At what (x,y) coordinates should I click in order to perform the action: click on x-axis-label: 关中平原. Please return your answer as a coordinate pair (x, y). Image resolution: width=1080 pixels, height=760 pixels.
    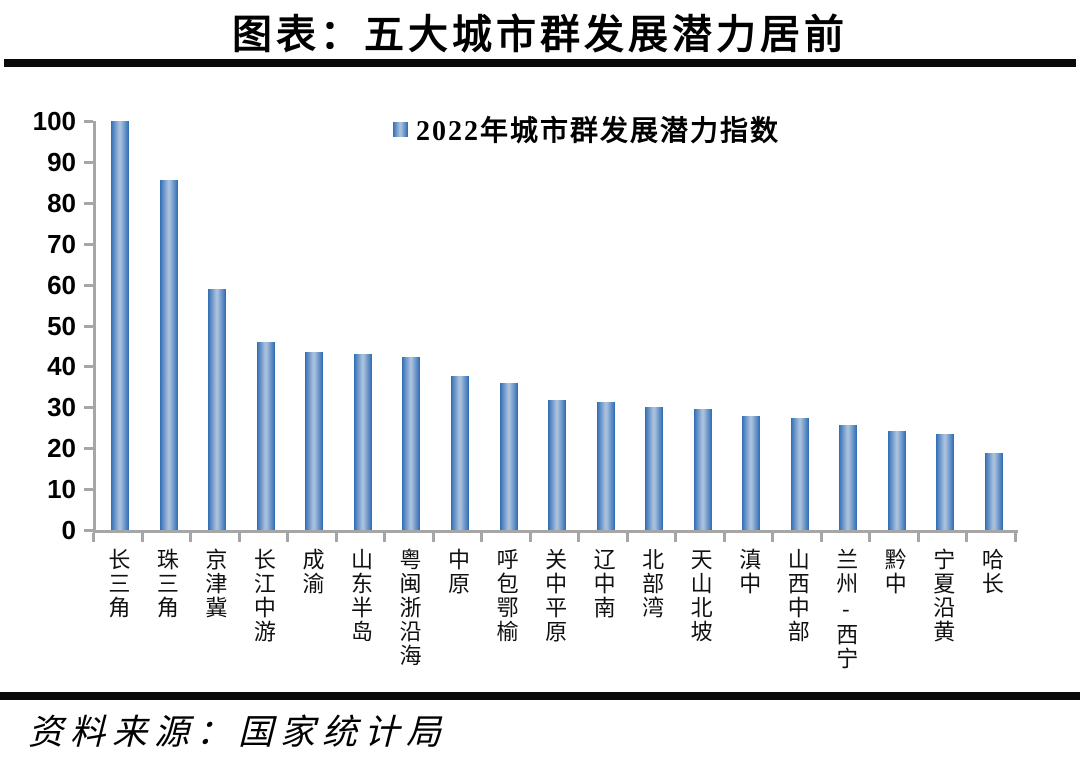
    Looking at the image, I should click on (555, 596).